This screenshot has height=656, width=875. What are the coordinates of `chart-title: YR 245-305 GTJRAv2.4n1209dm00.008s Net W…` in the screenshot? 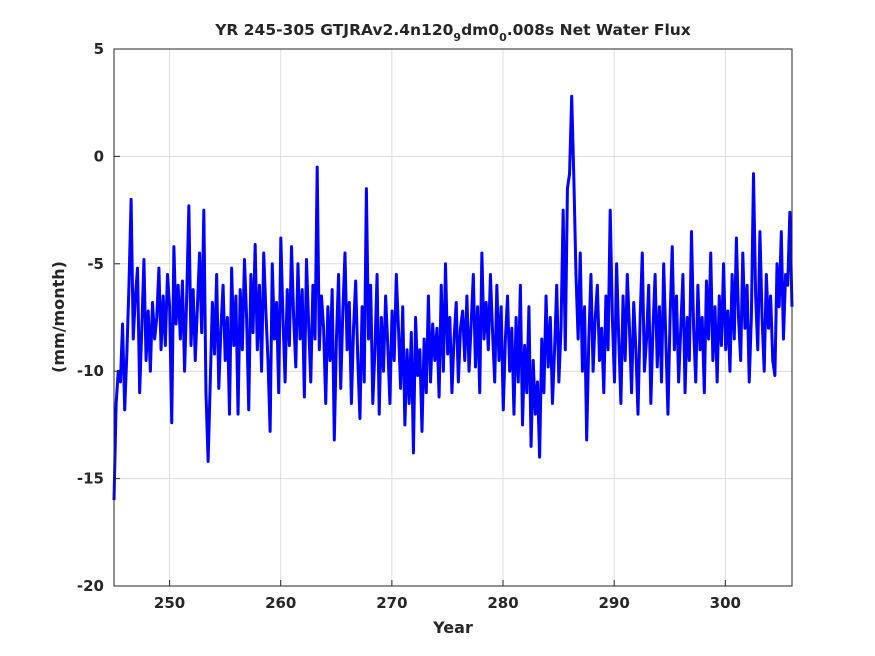 It's located at (452, 32).